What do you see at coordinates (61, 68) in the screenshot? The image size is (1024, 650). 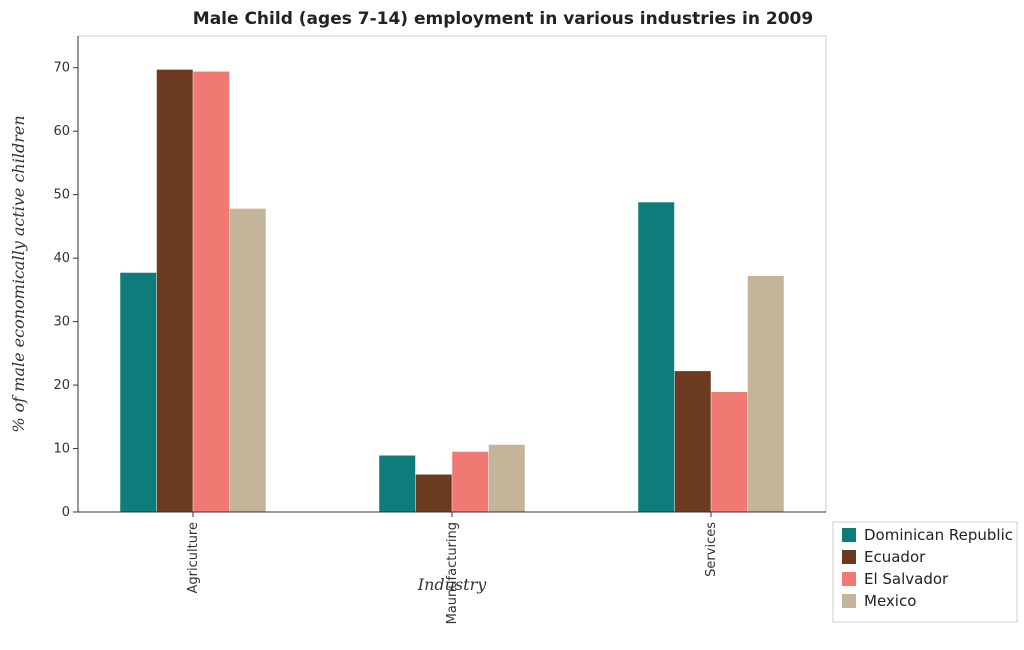 I see `y-tick-label: 70` at bounding box center [61, 68].